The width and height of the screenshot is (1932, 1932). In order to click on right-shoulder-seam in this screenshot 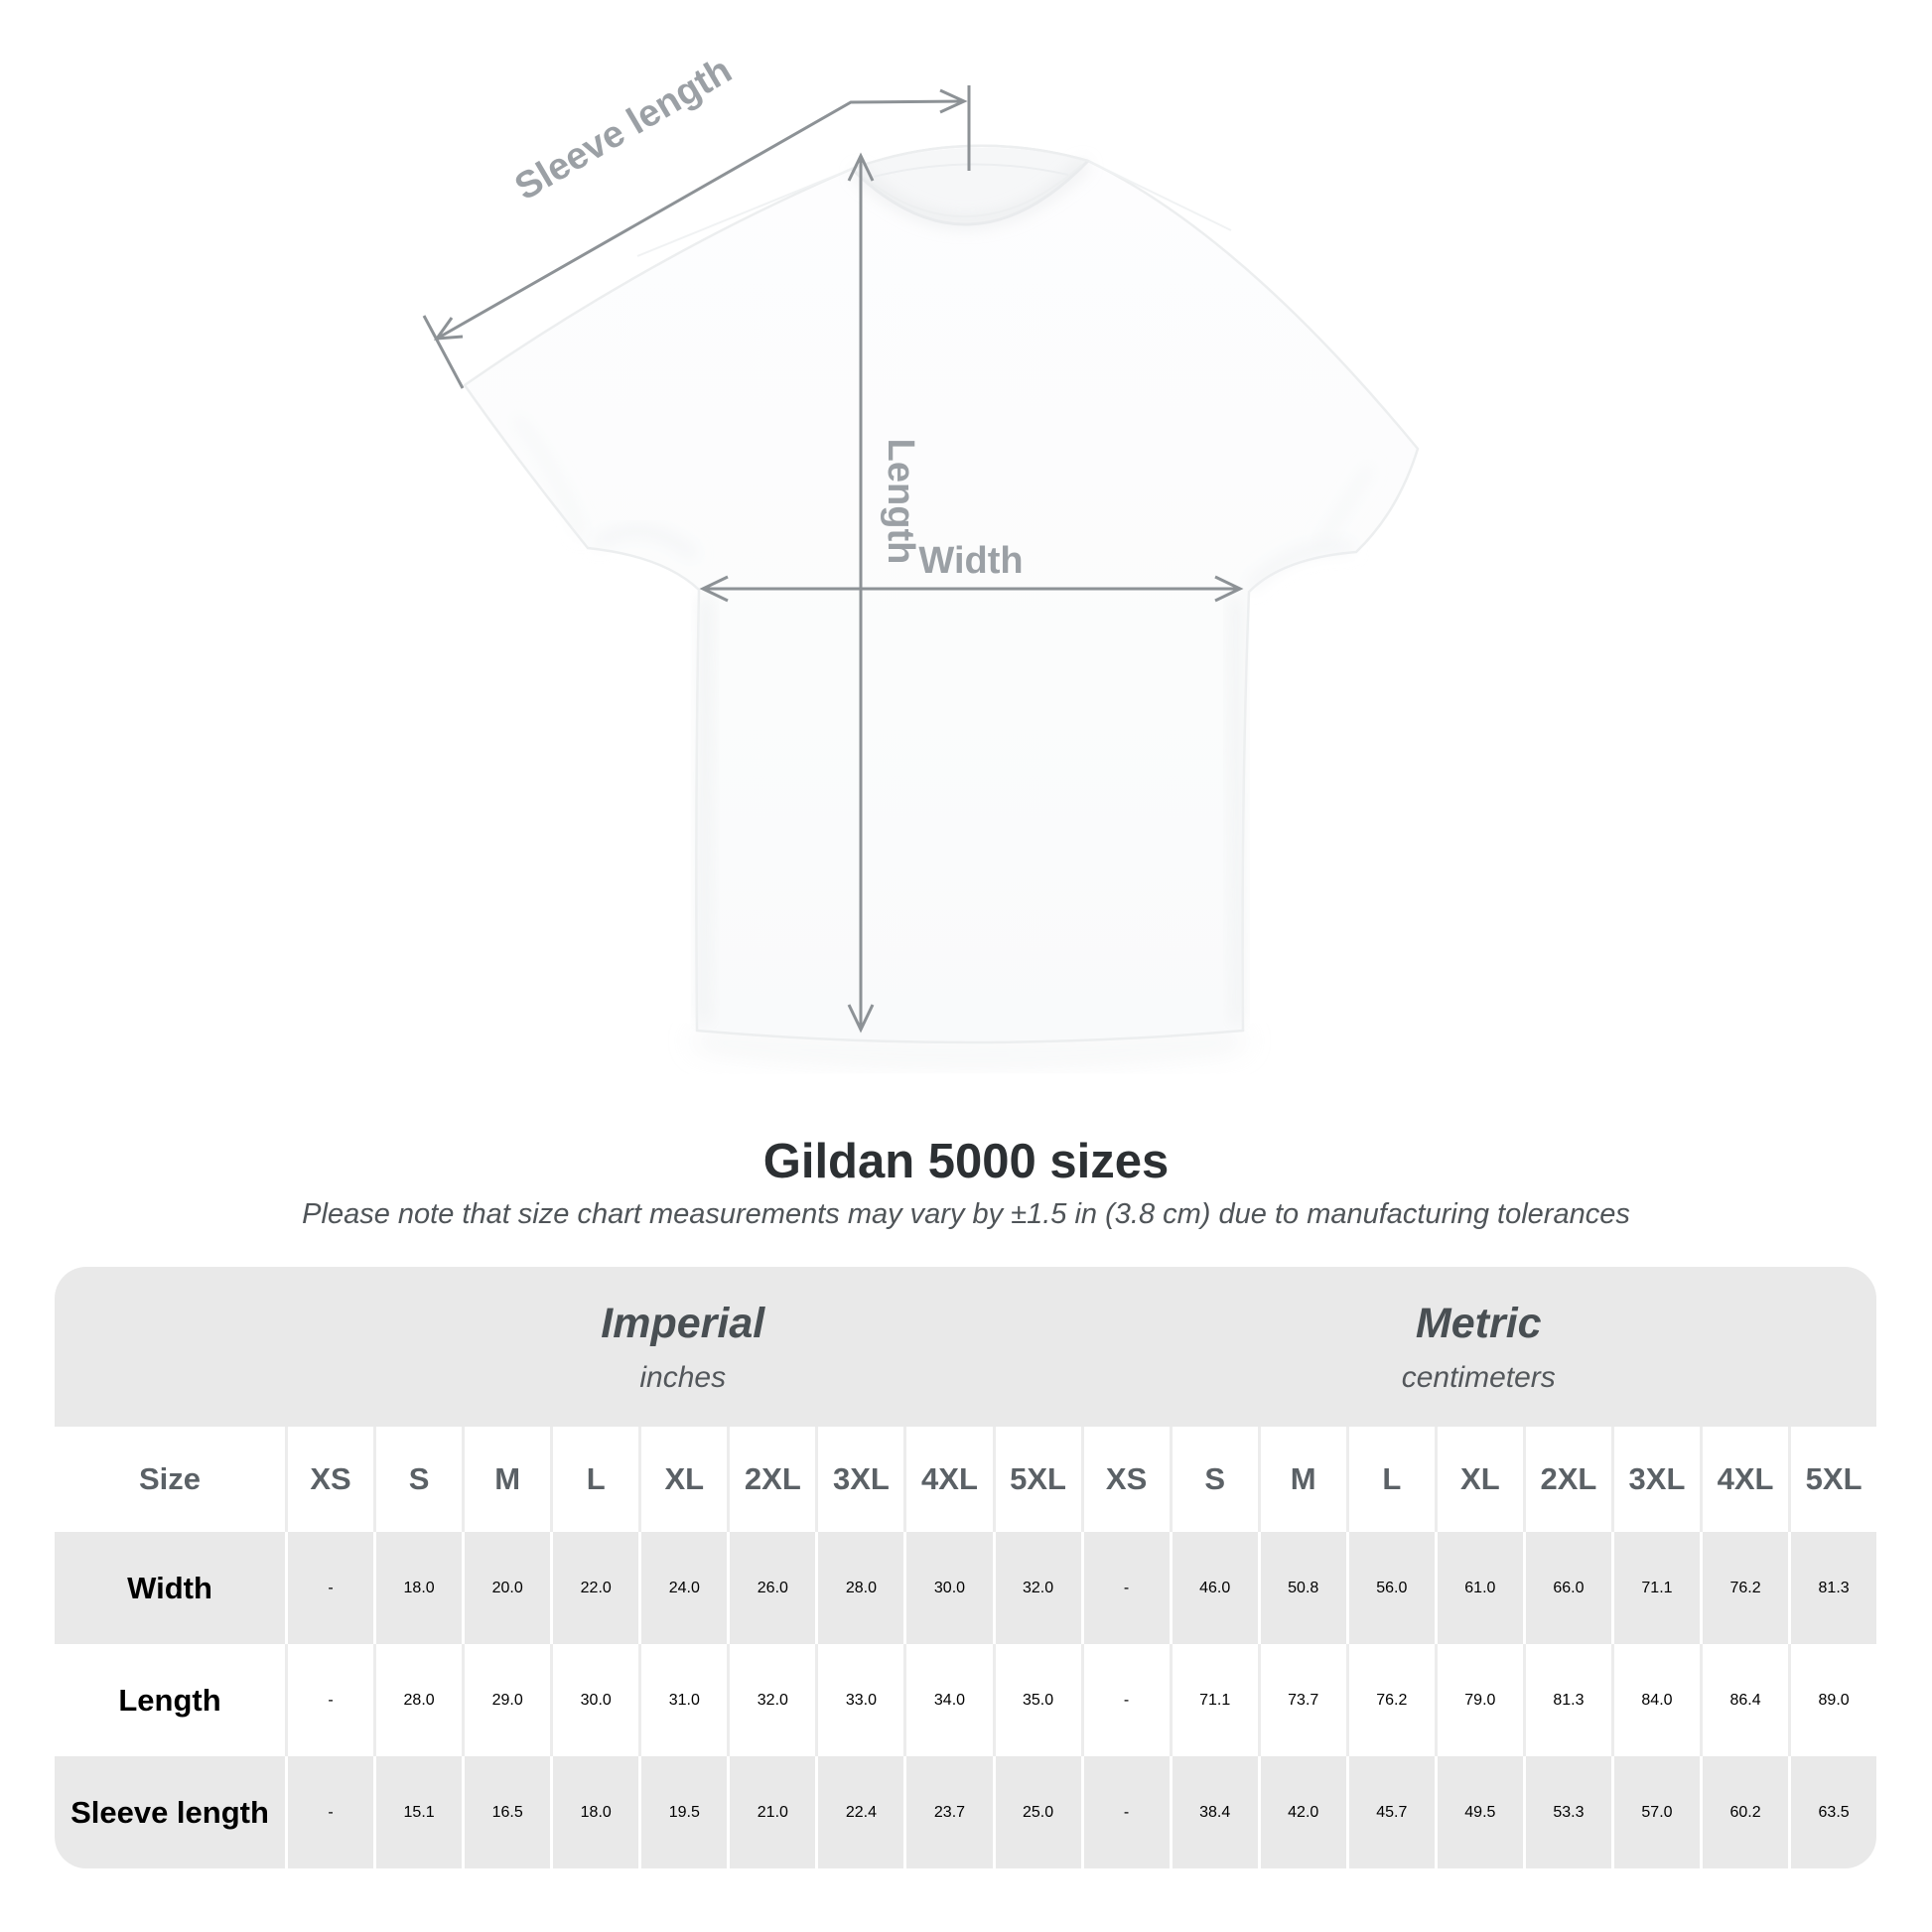, I will do `click(1159, 196)`.